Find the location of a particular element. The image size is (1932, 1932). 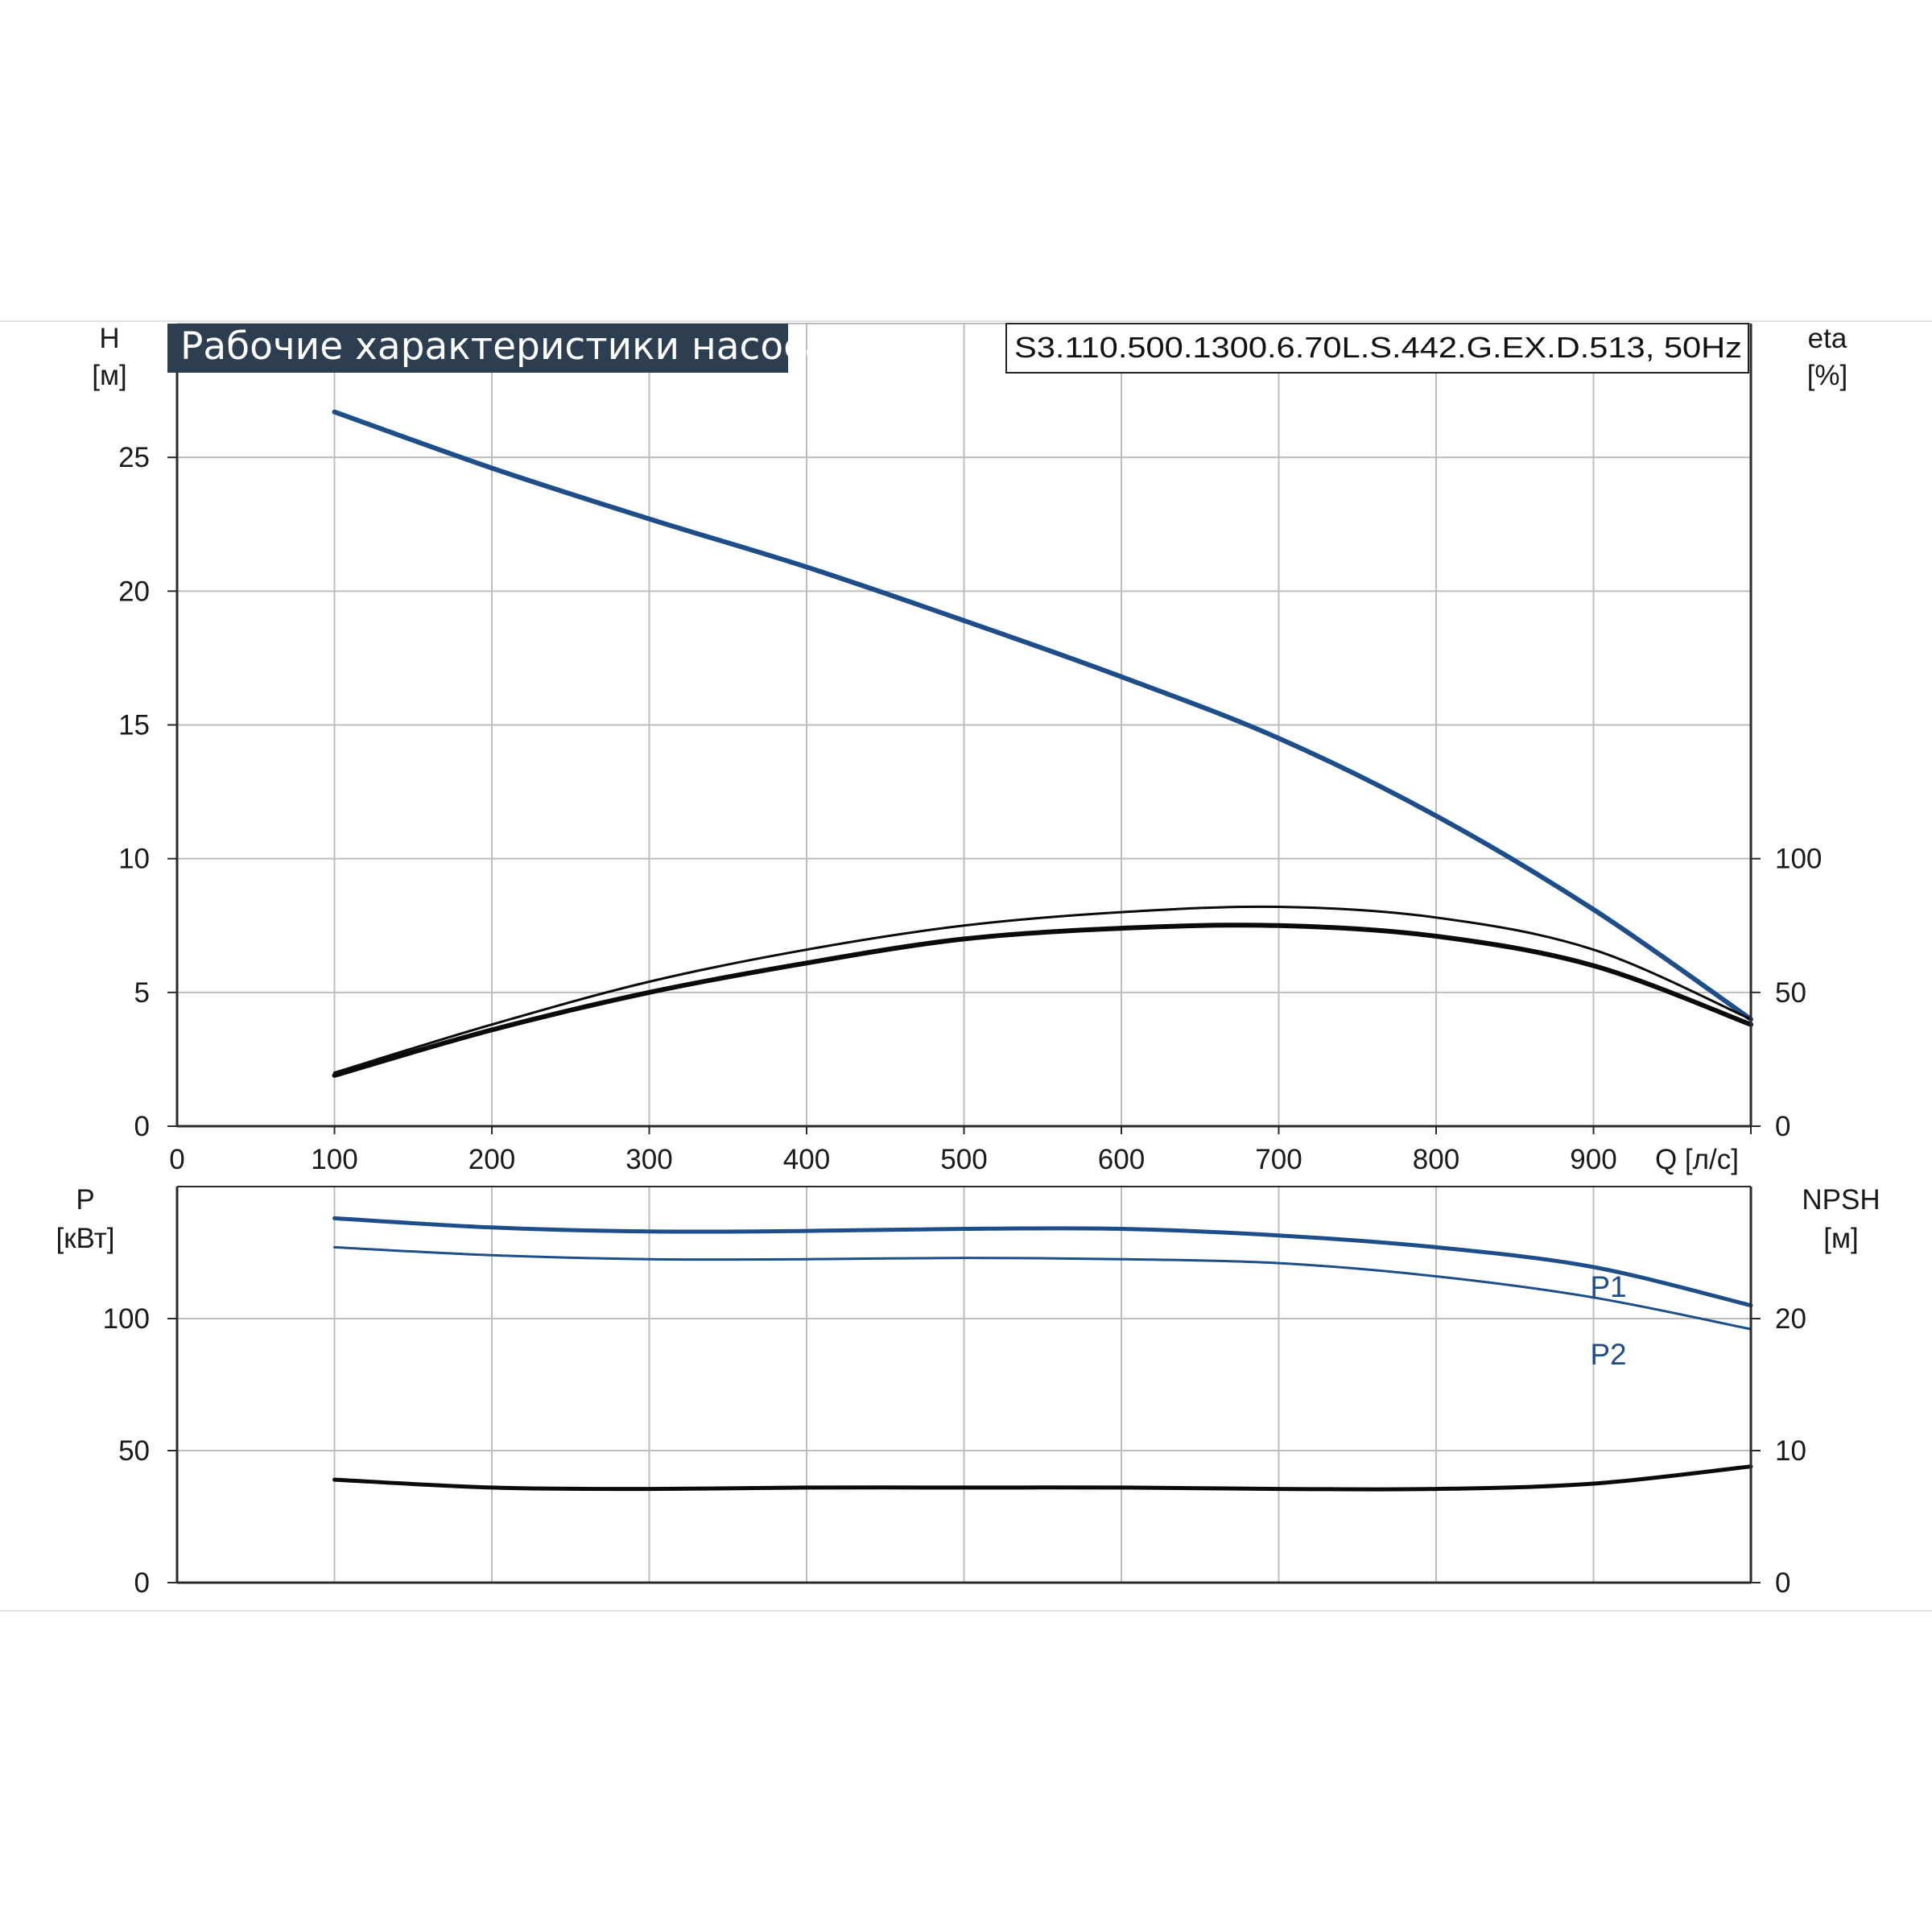

x-tick-label: 600 is located at coordinates (1121, 1159).